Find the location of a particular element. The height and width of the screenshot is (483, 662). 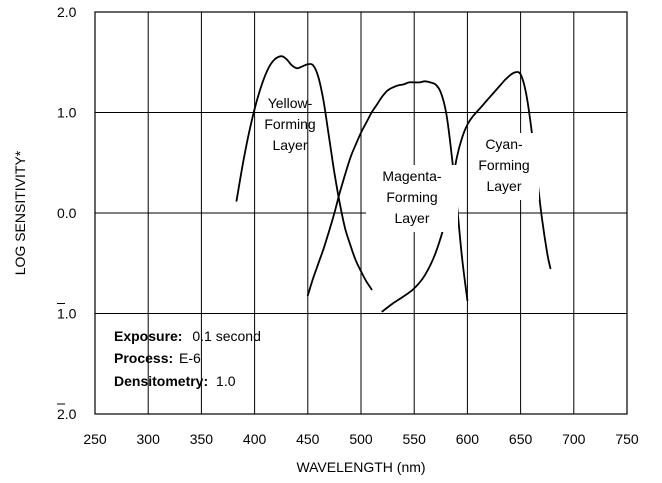

annotation-exposure-value: 0.1 second is located at coordinates (226, 336).